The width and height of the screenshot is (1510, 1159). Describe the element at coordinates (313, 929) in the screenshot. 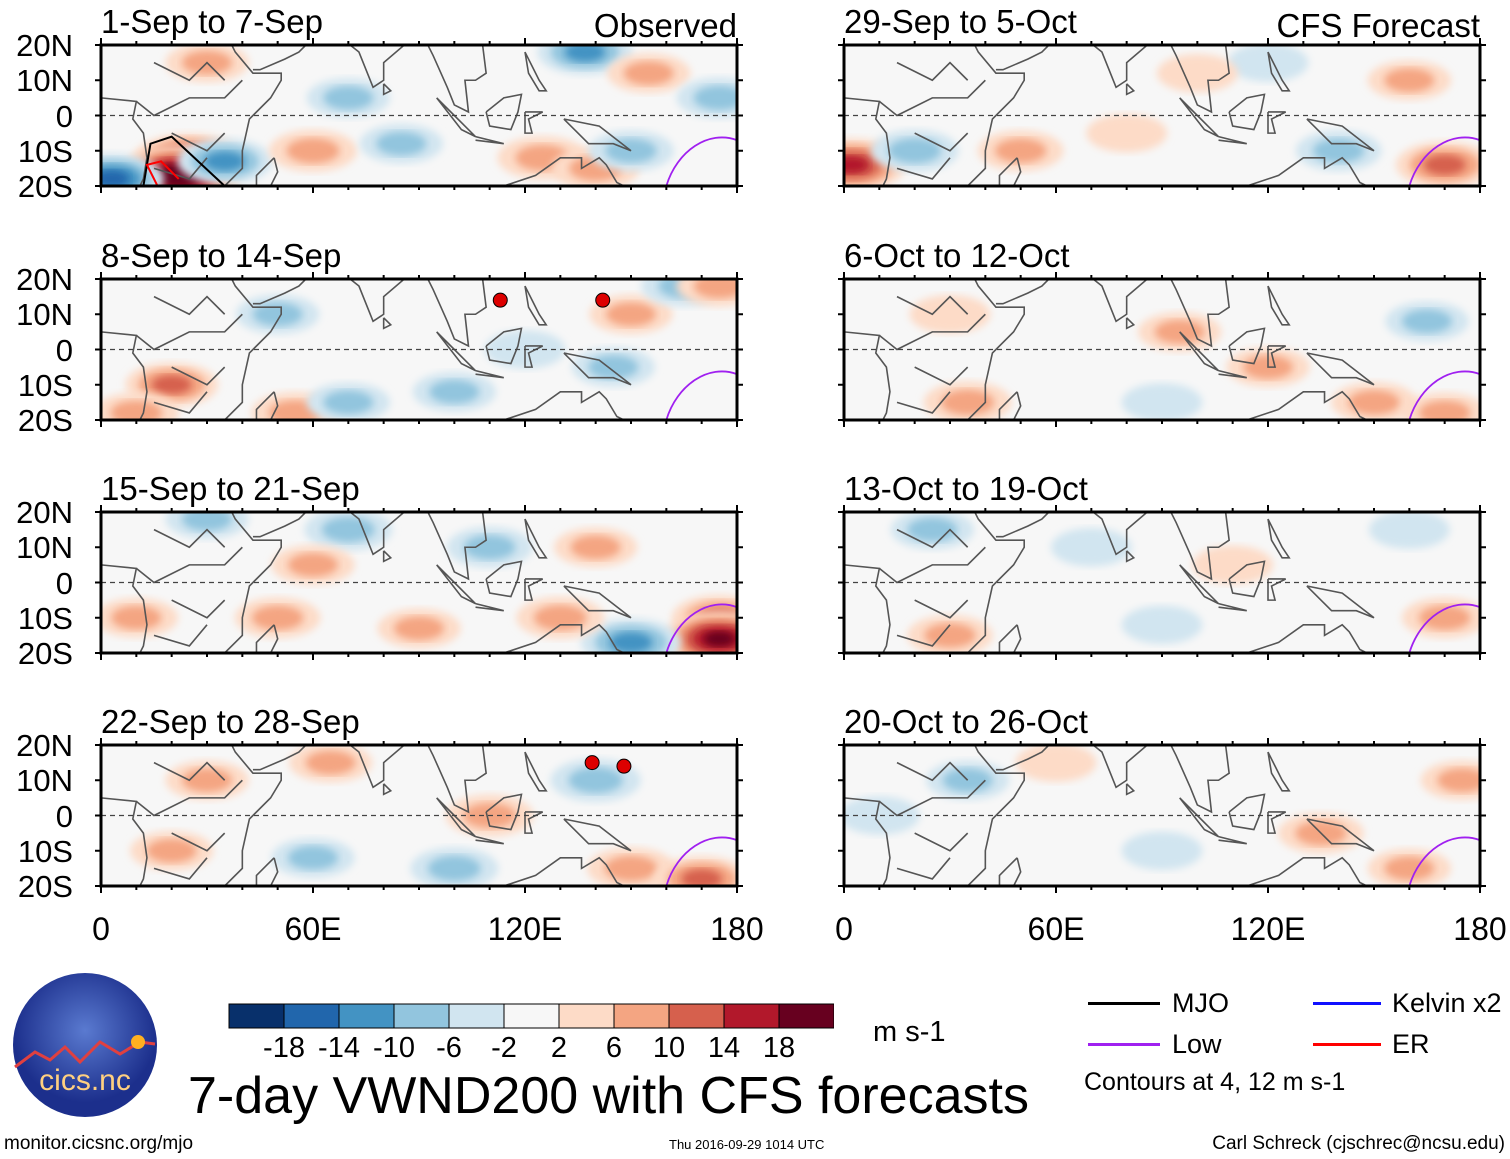

I see `x-tick-label: 60E` at that location.